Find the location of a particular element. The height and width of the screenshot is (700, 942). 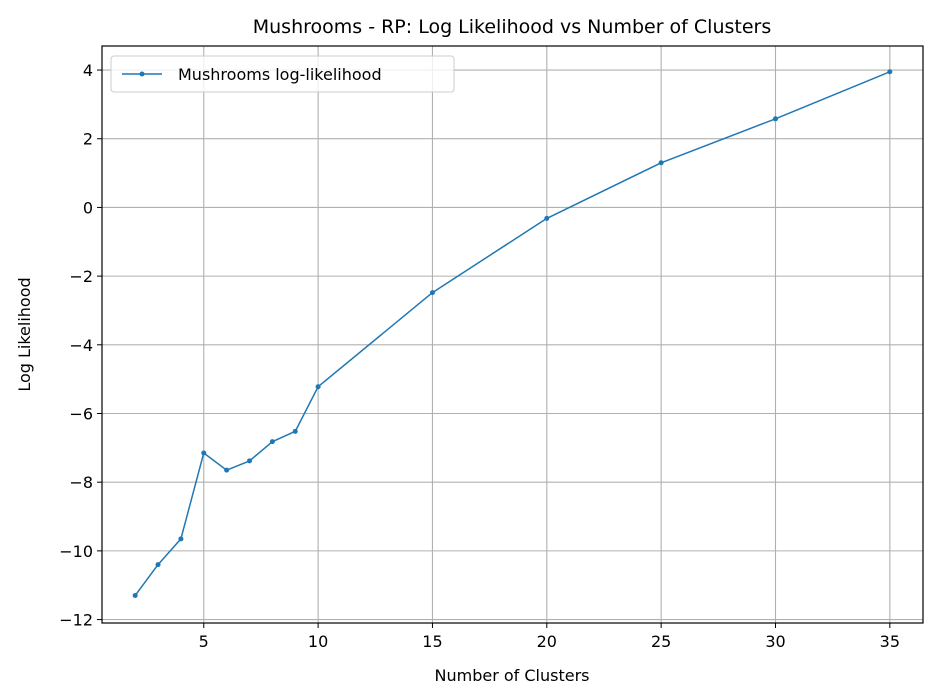

legend: Mushrooms log-likelihood is located at coordinates (282, 74).